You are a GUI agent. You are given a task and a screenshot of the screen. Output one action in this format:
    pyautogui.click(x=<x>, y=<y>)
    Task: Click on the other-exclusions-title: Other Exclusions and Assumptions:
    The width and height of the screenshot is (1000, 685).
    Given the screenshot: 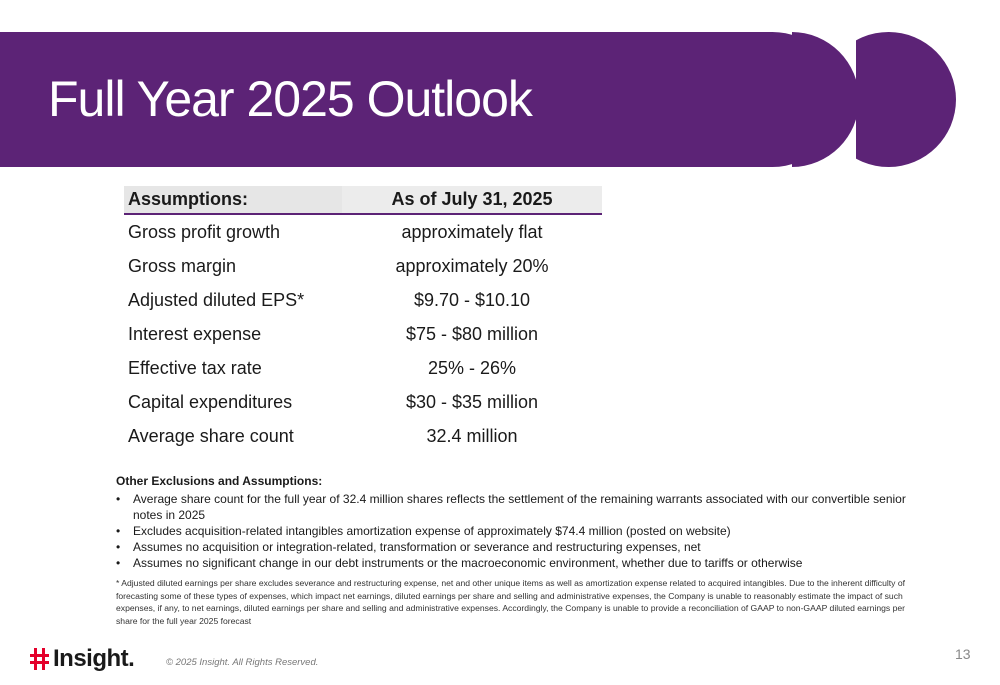 What is the action you would take?
    pyautogui.click(x=219, y=481)
    